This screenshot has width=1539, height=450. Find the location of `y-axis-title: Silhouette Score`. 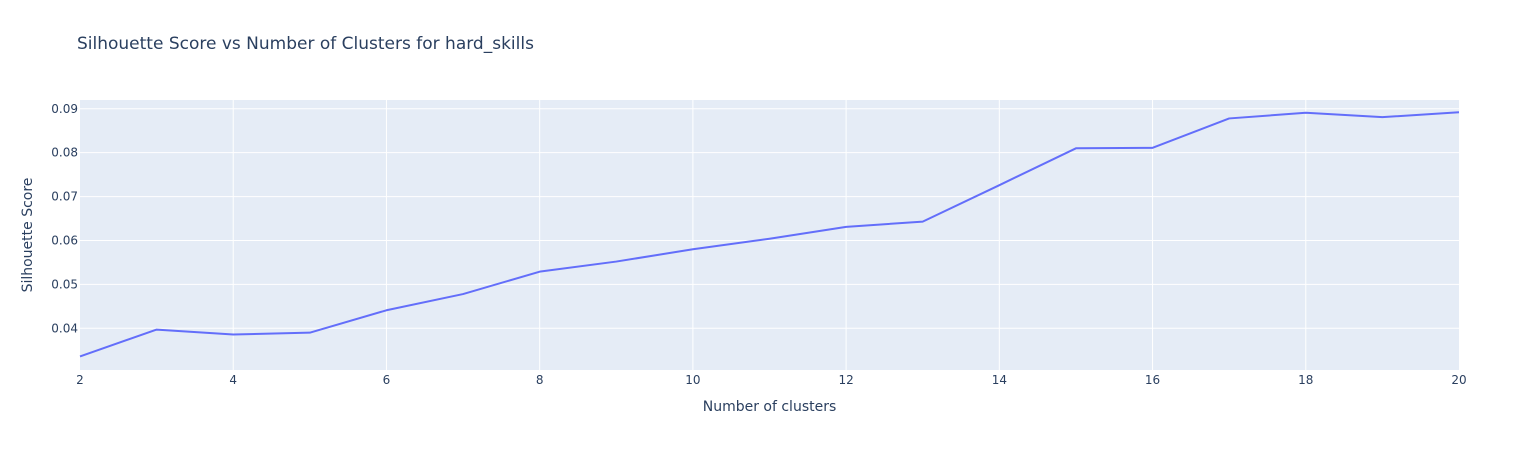

y-axis-title: Silhouette Score is located at coordinates (28, 235).